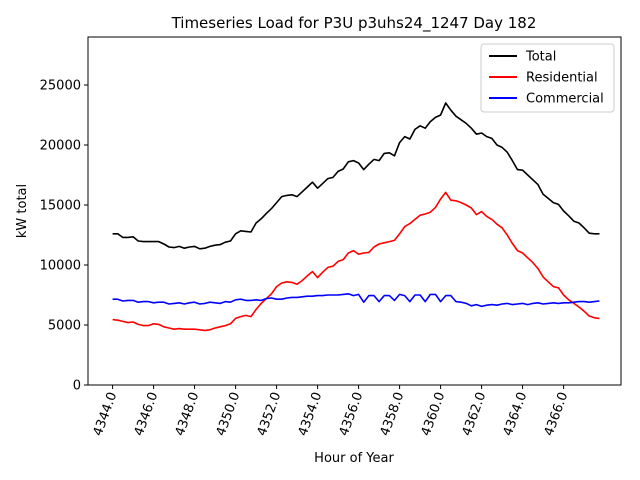 Image resolution: width=640 pixels, height=480 pixels. What do you see at coordinates (188, 414) in the screenshot?
I see `x-tick-label: 4348.0` at bounding box center [188, 414].